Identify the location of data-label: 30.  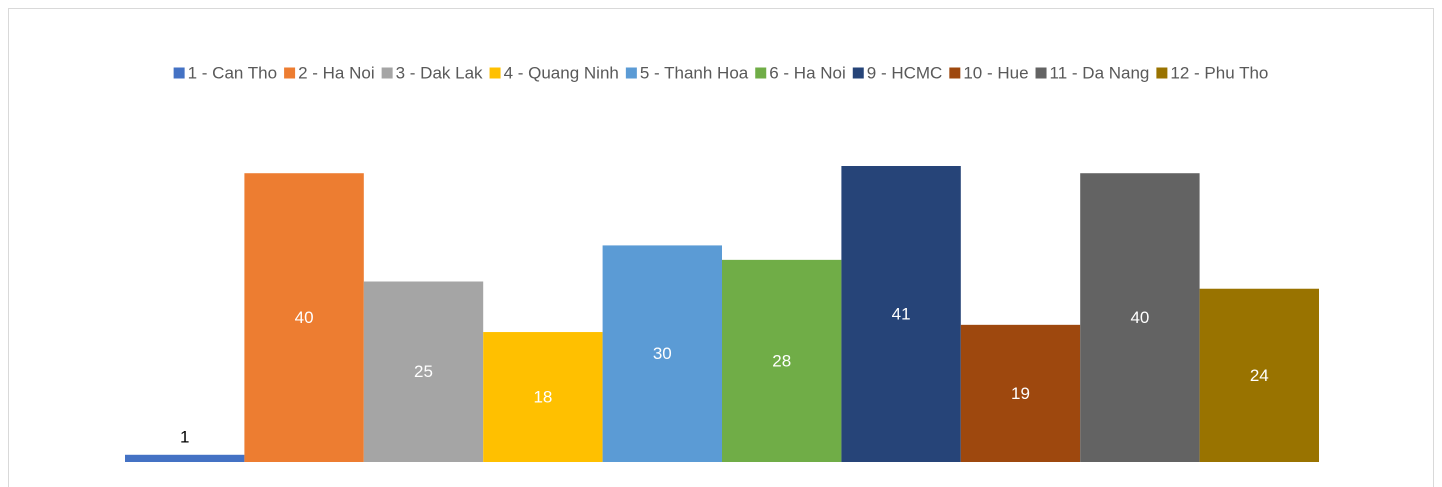
(662, 353).